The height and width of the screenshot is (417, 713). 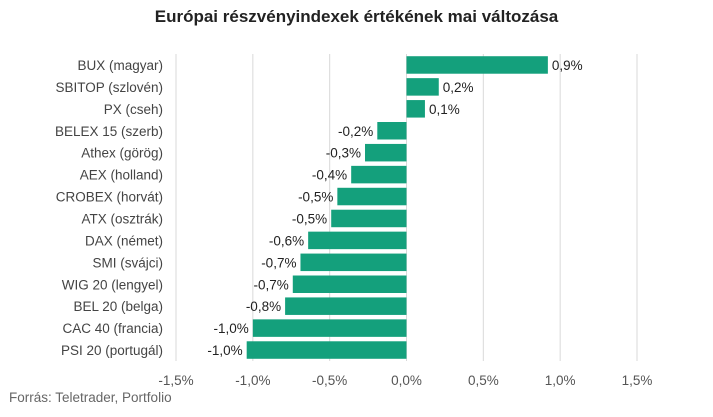 I want to click on data-label: 0,1%, so click(x=444, y=109).